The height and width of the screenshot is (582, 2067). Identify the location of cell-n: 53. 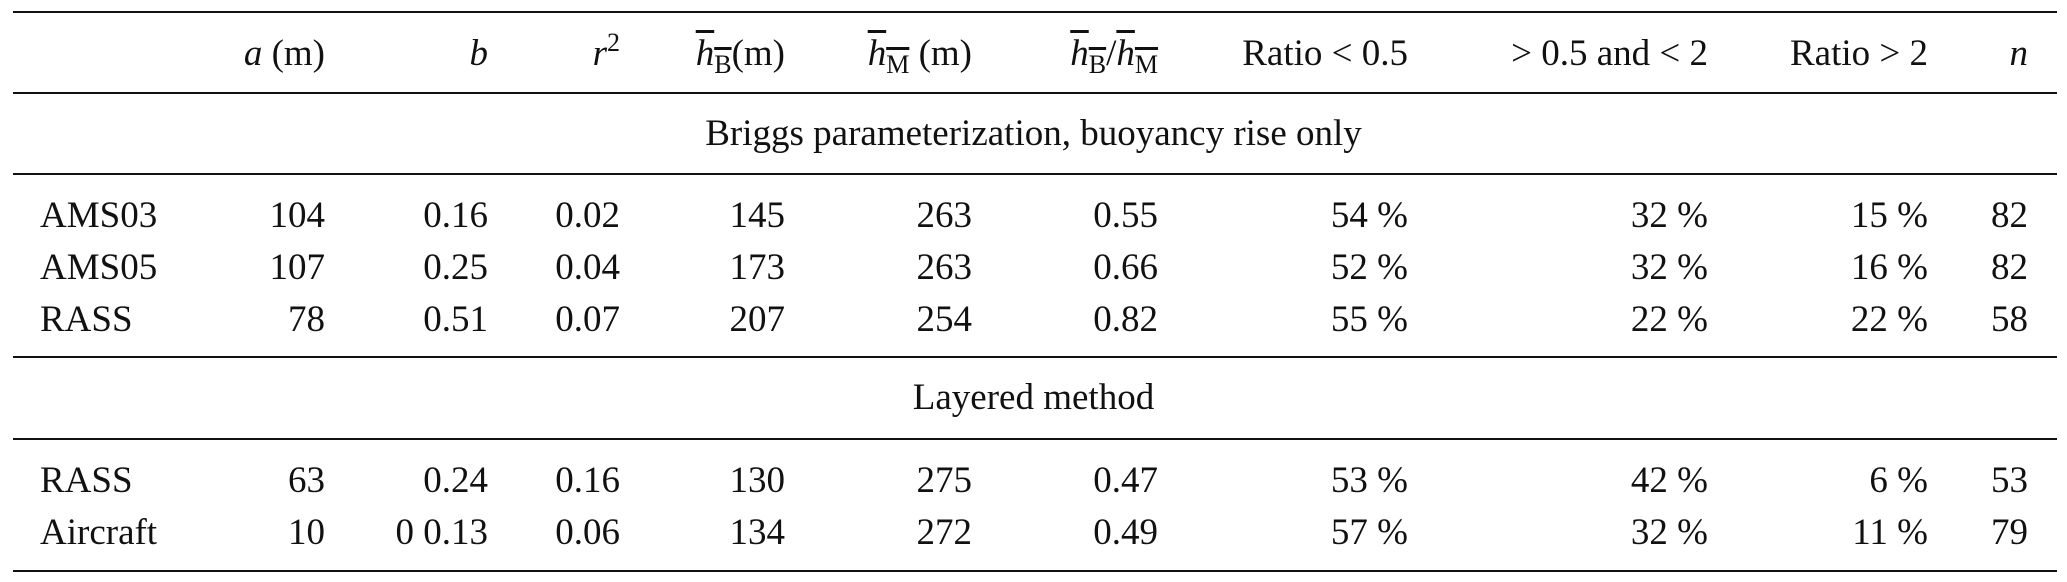
(2009, 480).